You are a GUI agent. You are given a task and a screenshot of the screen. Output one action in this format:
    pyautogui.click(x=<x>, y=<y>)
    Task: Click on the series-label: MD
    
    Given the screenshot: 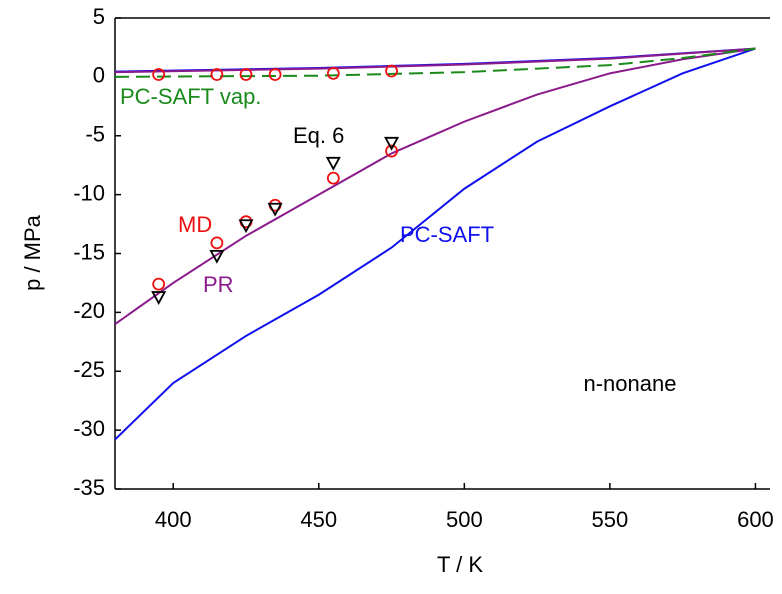 What is the action you would take?
    pyautogui.click(x=195, y=224)
    